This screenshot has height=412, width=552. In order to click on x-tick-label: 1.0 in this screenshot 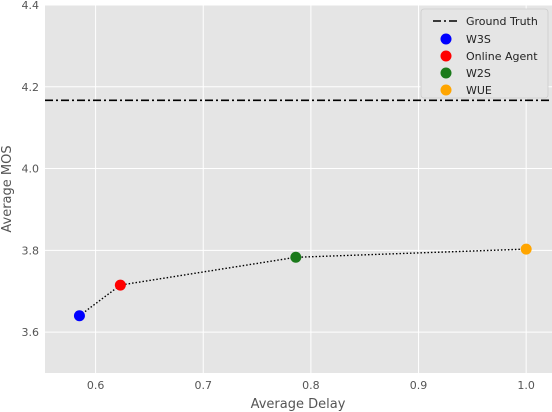, I will do `click(526, 385)`.